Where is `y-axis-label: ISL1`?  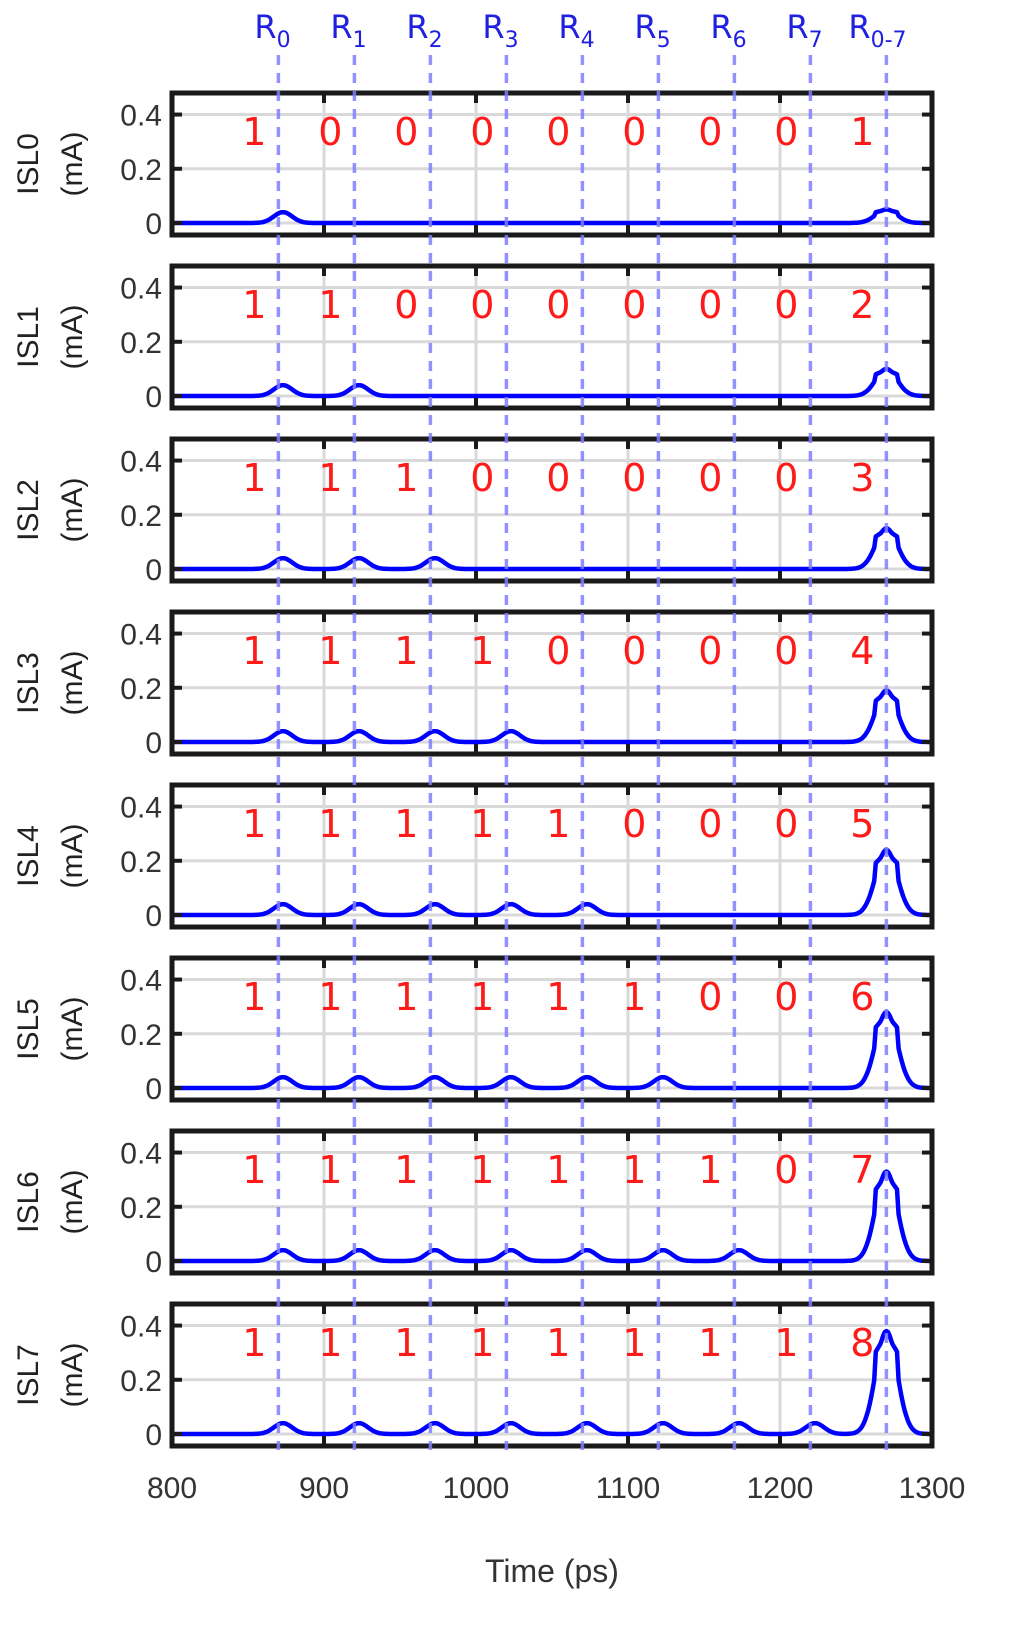 y-axis-label: ISL1 is located at coordinates (28, 337).